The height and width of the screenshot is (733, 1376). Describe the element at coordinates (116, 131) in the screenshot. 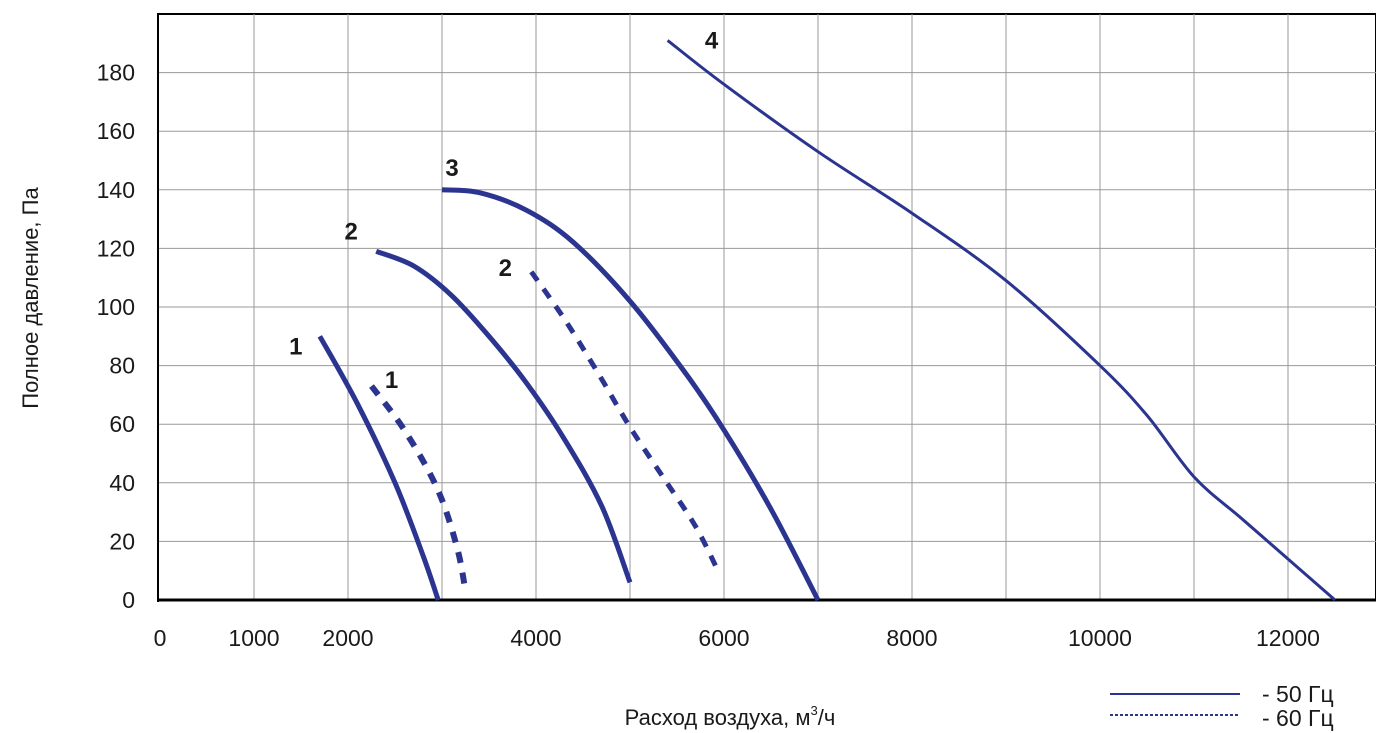

I see `y-tick-label: 160` at that location.